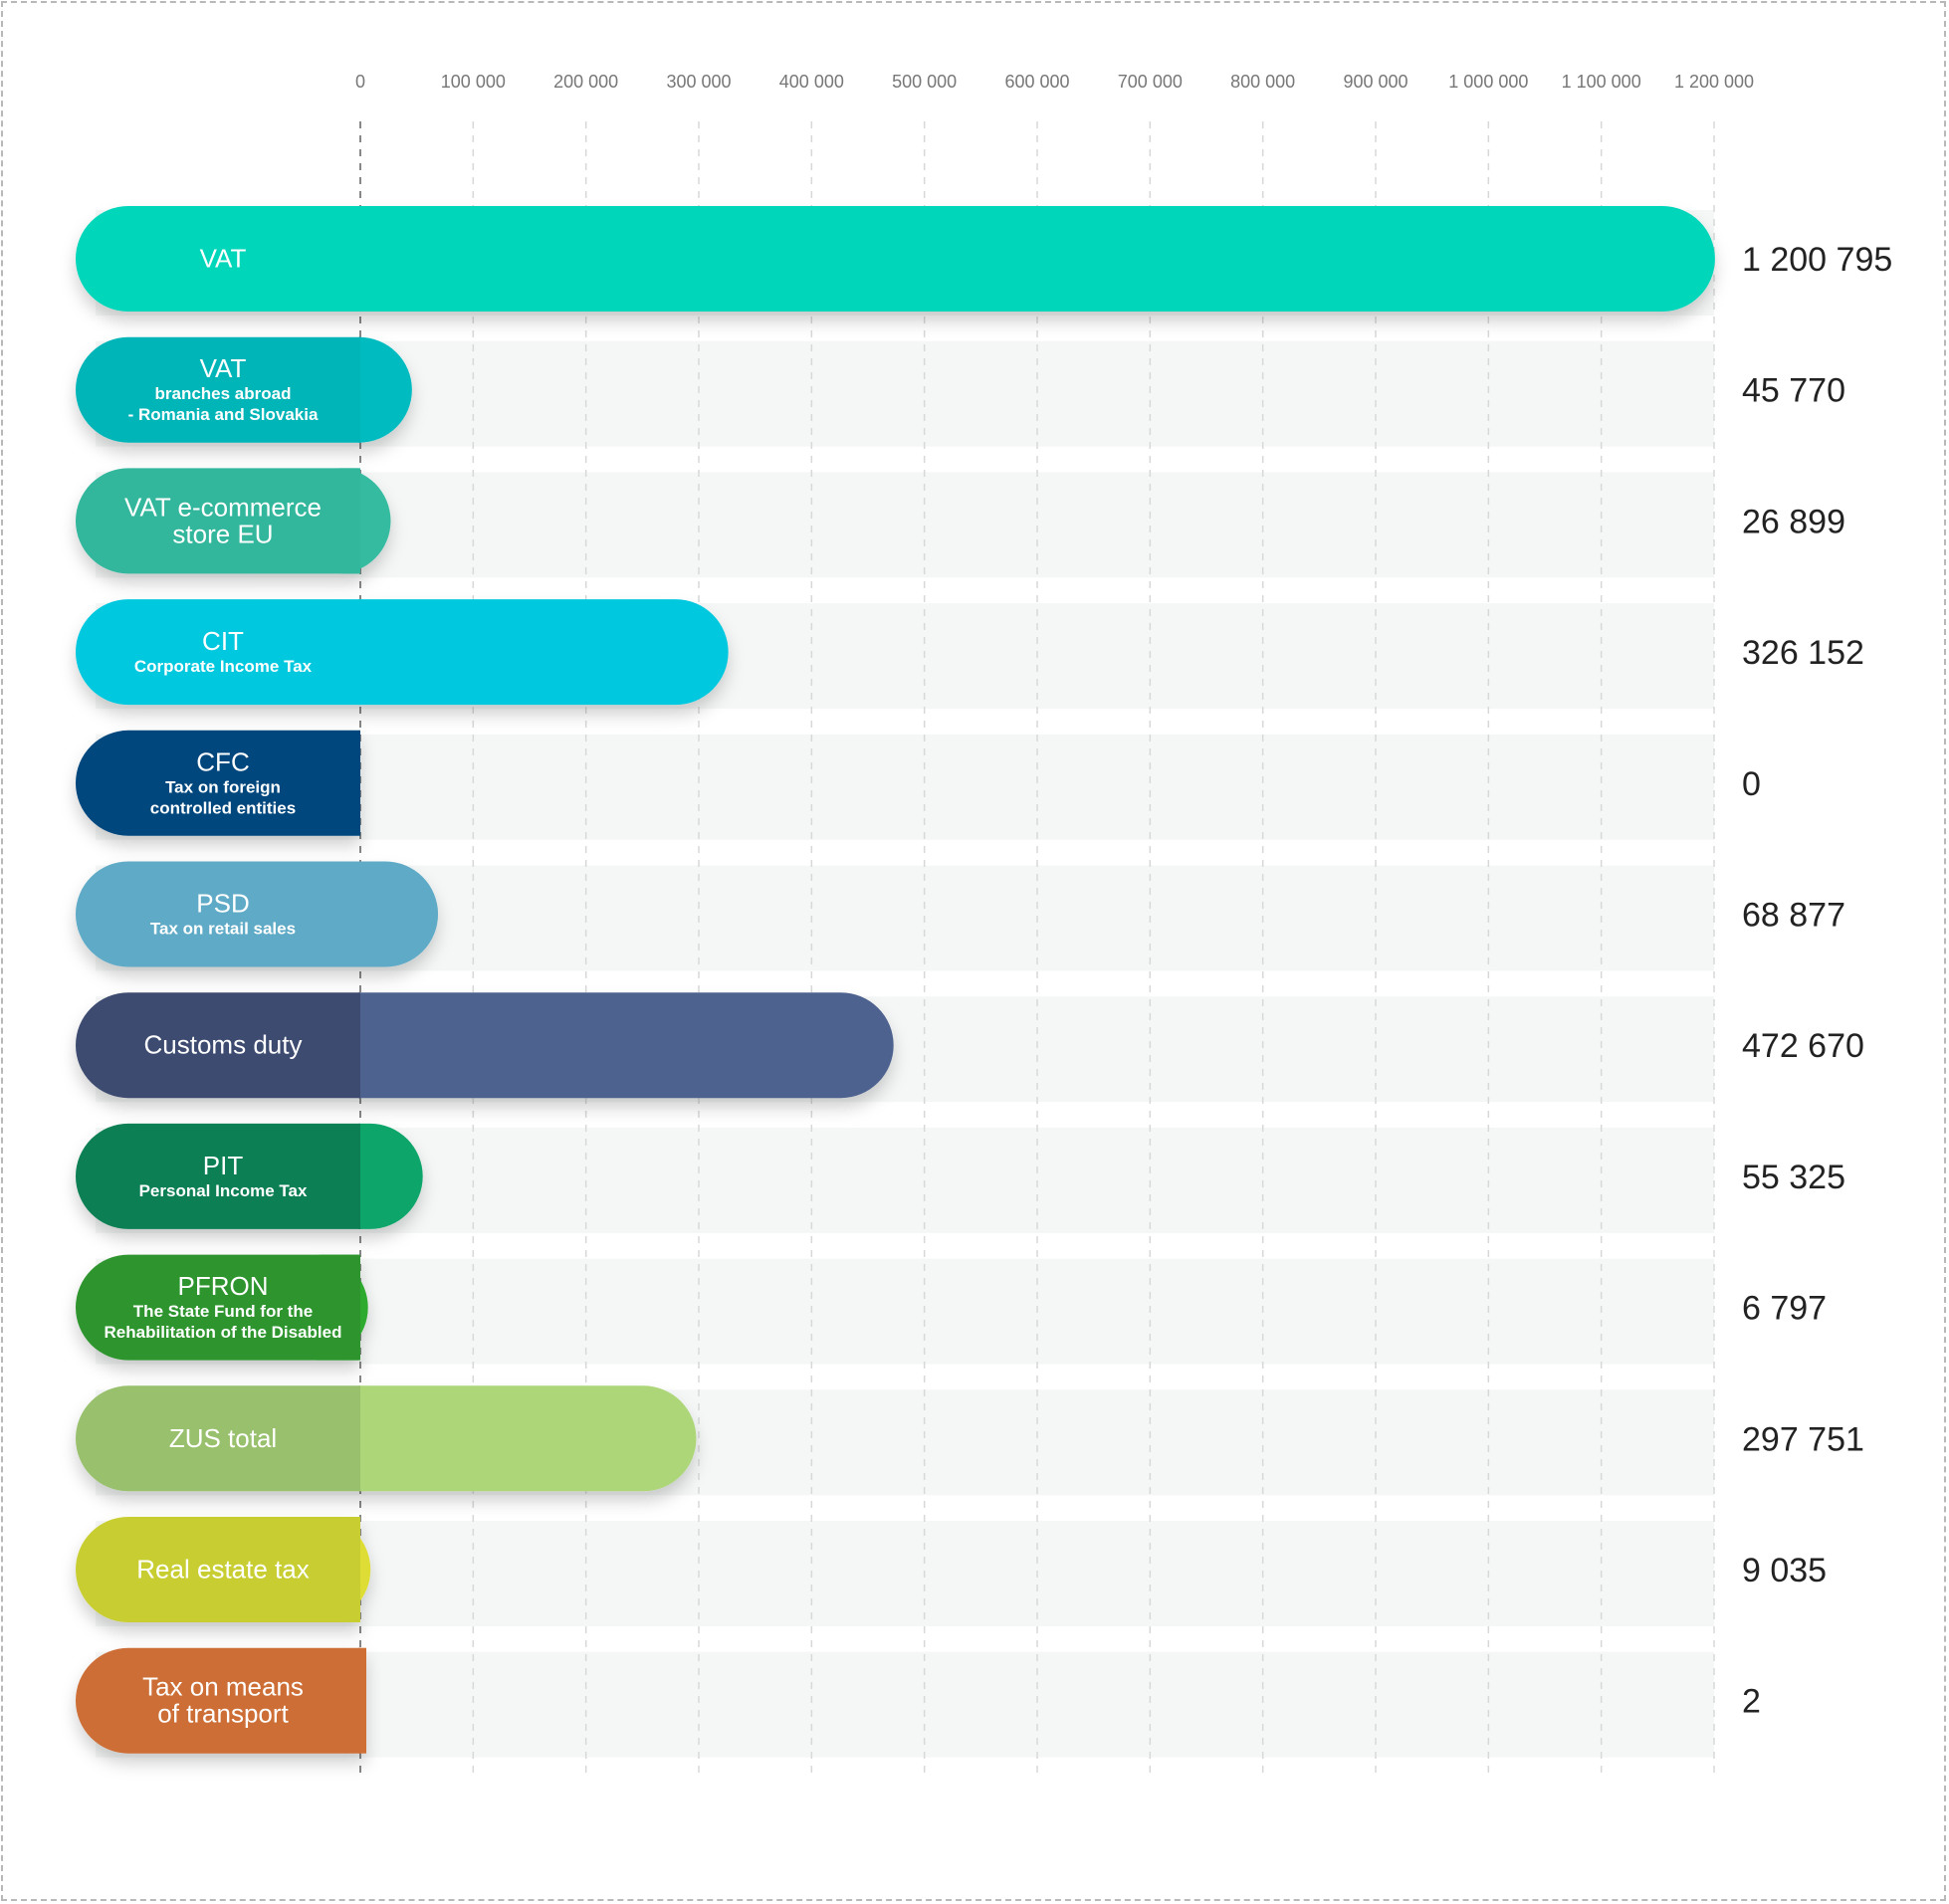  Describe the element at coordinates (585, 82) in the screenshot. I see `x-tick-label: 200 000` at that location.